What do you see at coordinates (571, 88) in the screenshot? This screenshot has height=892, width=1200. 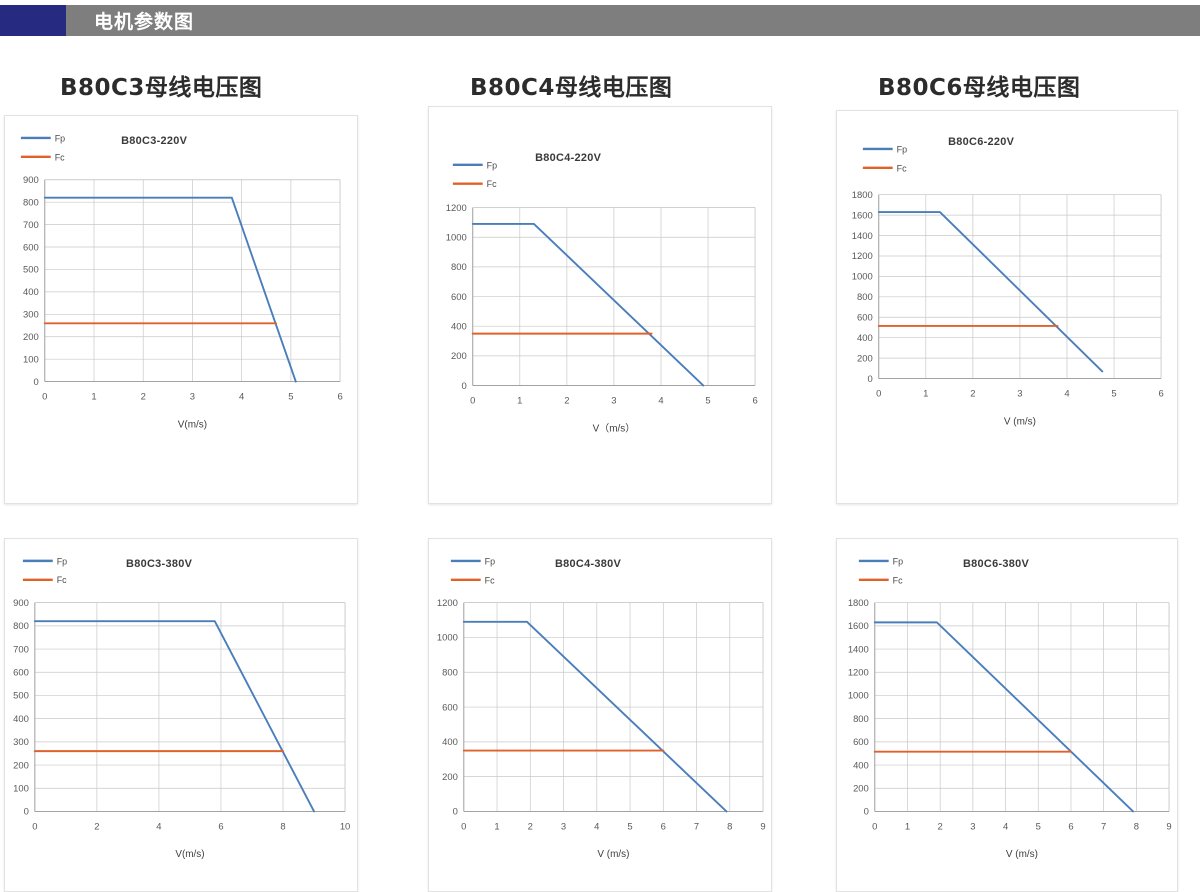 I see `section-title-b80c4: B80C4母线电压图` at bounding box center [571, 88].